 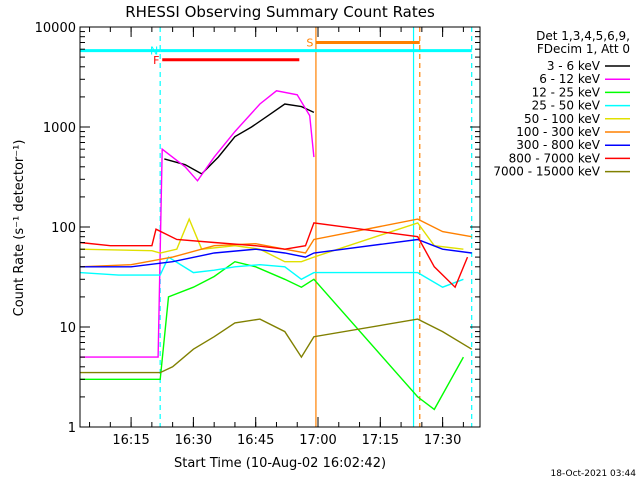 What do you see at coordinates (72, 428) in the screenshot?
I see `y-tick-label: 1` at bounding box center [72, 428].